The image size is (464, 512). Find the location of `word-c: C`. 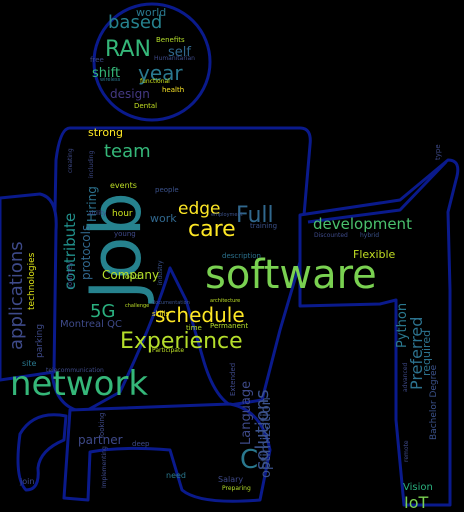

word-c: C is located at coordinates (249, 460).